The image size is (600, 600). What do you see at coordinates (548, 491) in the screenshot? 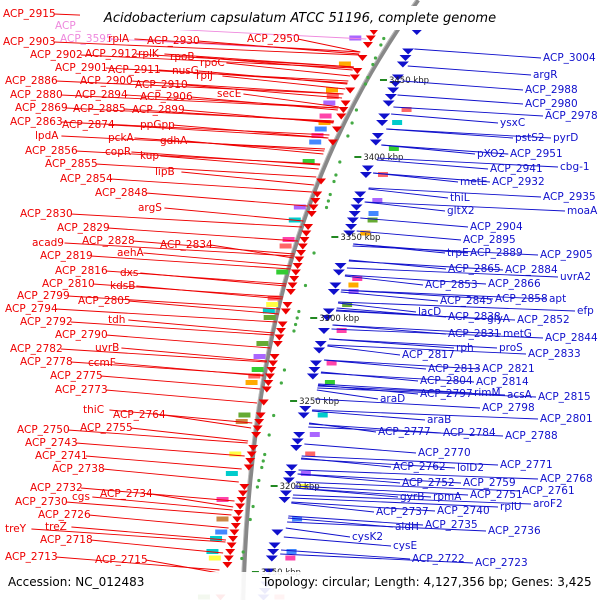
I see `gene-label-right: ACP_2761` at bounding box center [548, 491].